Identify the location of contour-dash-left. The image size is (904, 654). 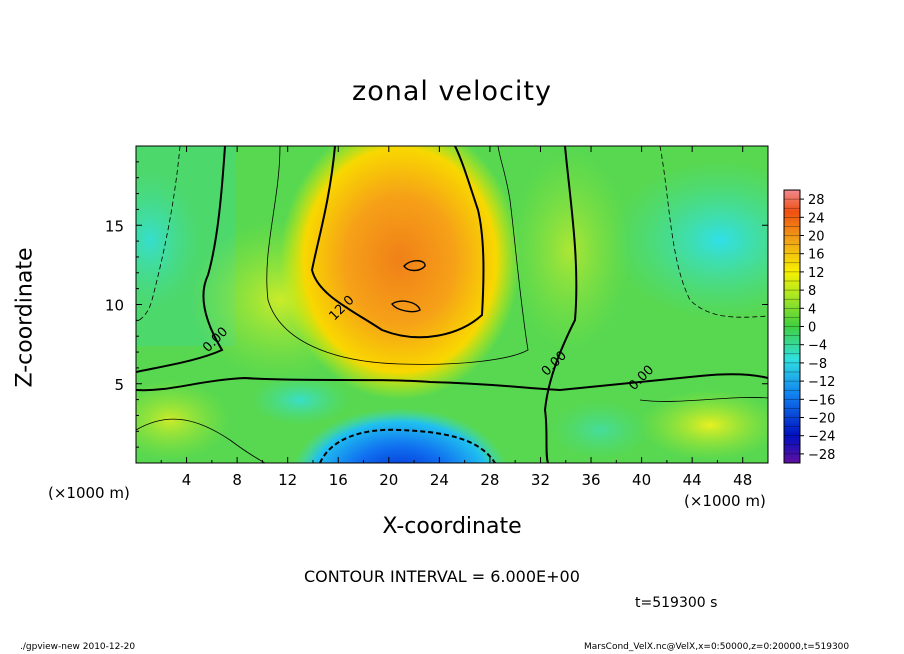
(158, 234).